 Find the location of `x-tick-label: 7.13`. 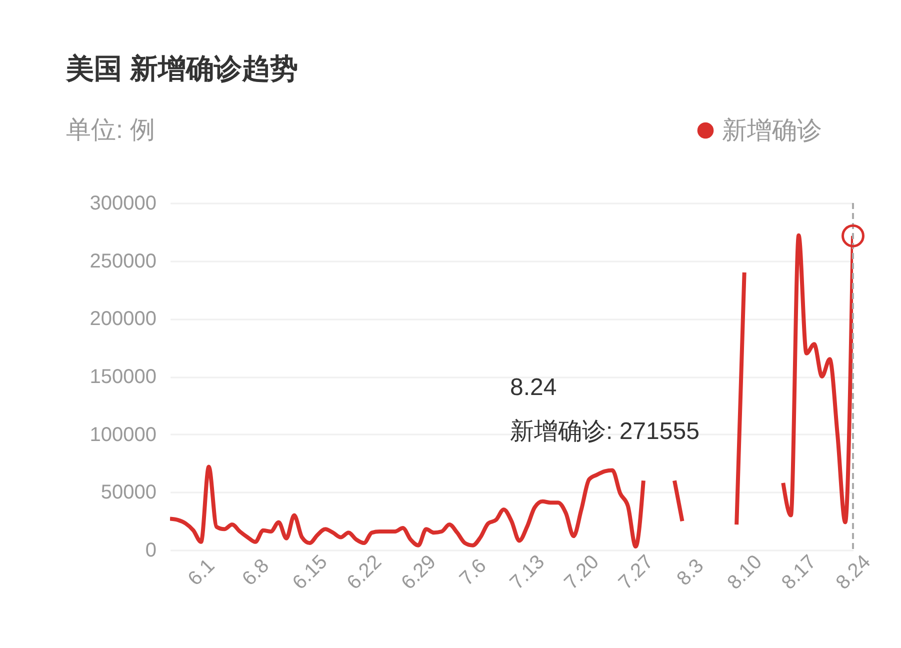

x-tick-label: 7.13 is located at coordinates (528, 572).